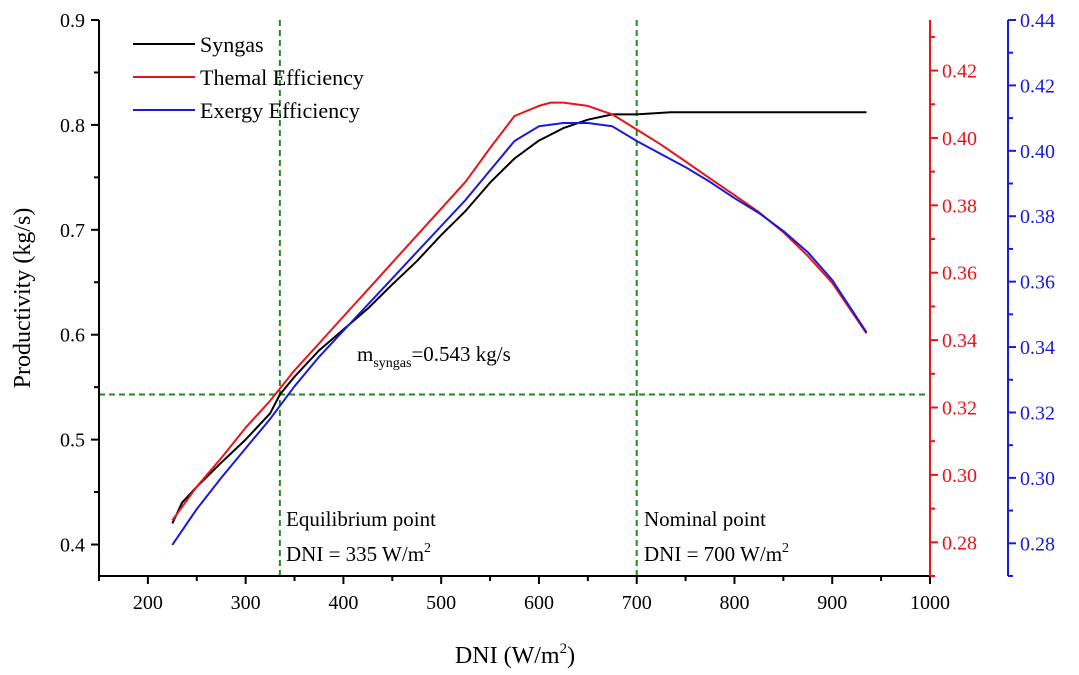 The width and height of the screenshot is (1079, 675). Describe the element at coordinates (832, 603) in the screenshot. I see `x-tick-label: 900` at that location.